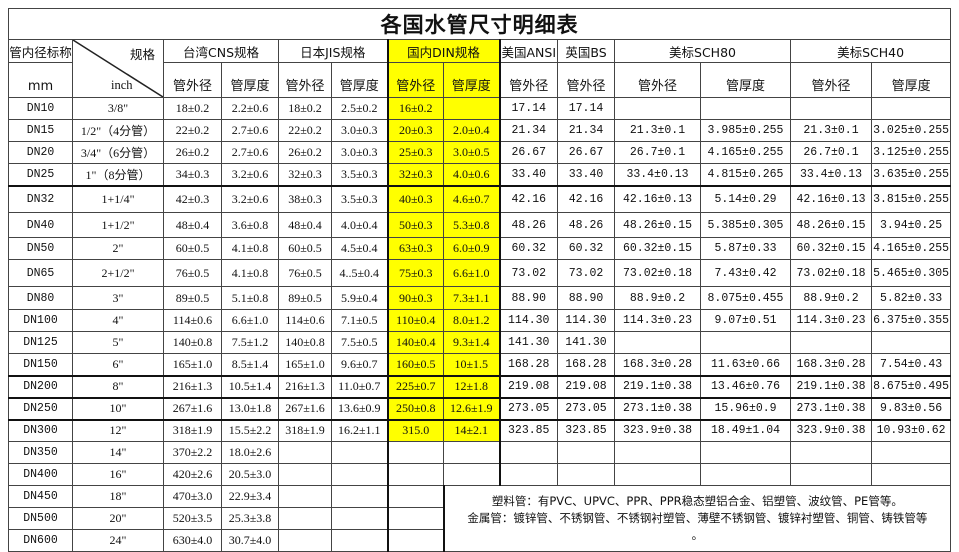 Image resolution: width=959 pixels, height=552 pixels. I want to click on value-cell: 2.5±0.2, so click(359, 108).